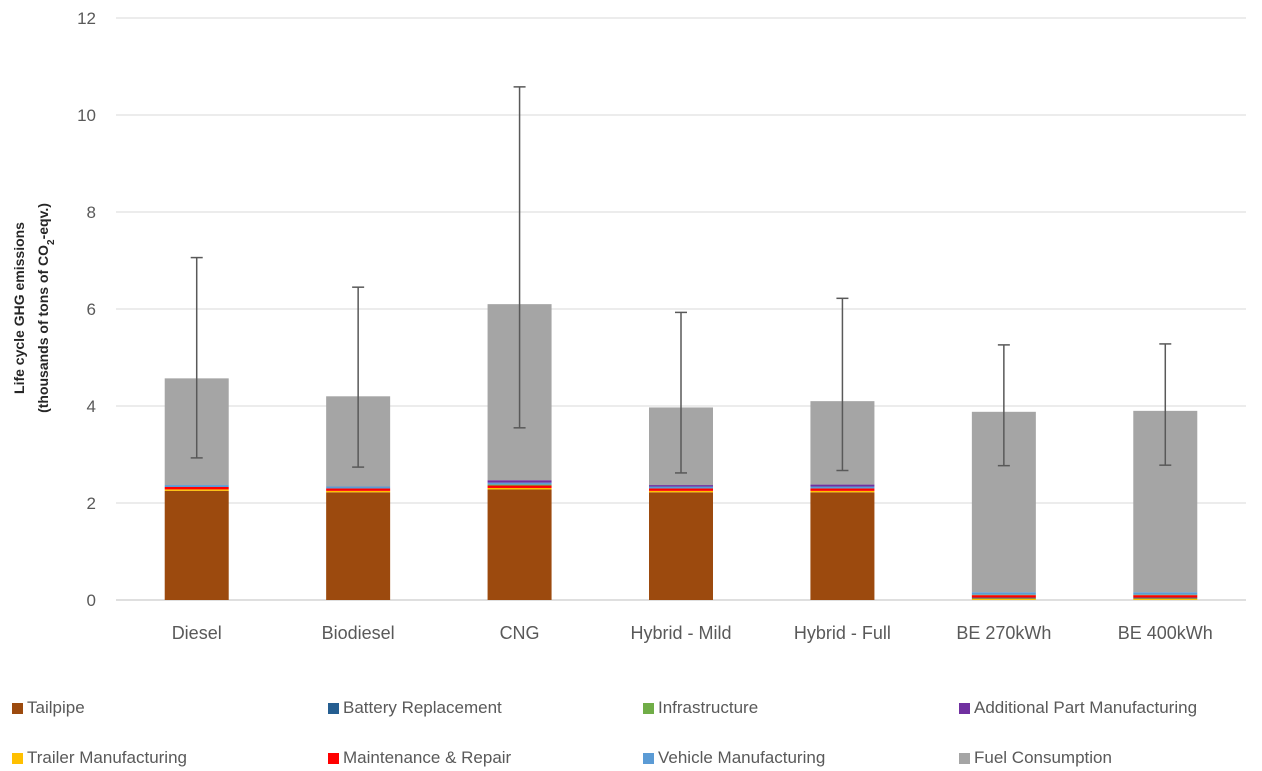 Image resolution: width=1262 pixels, height=771 pixels. Describe the element at coordinates (107, 757) in the screenshot. I see `legend-label: Trailer Manufacturing` at that location.